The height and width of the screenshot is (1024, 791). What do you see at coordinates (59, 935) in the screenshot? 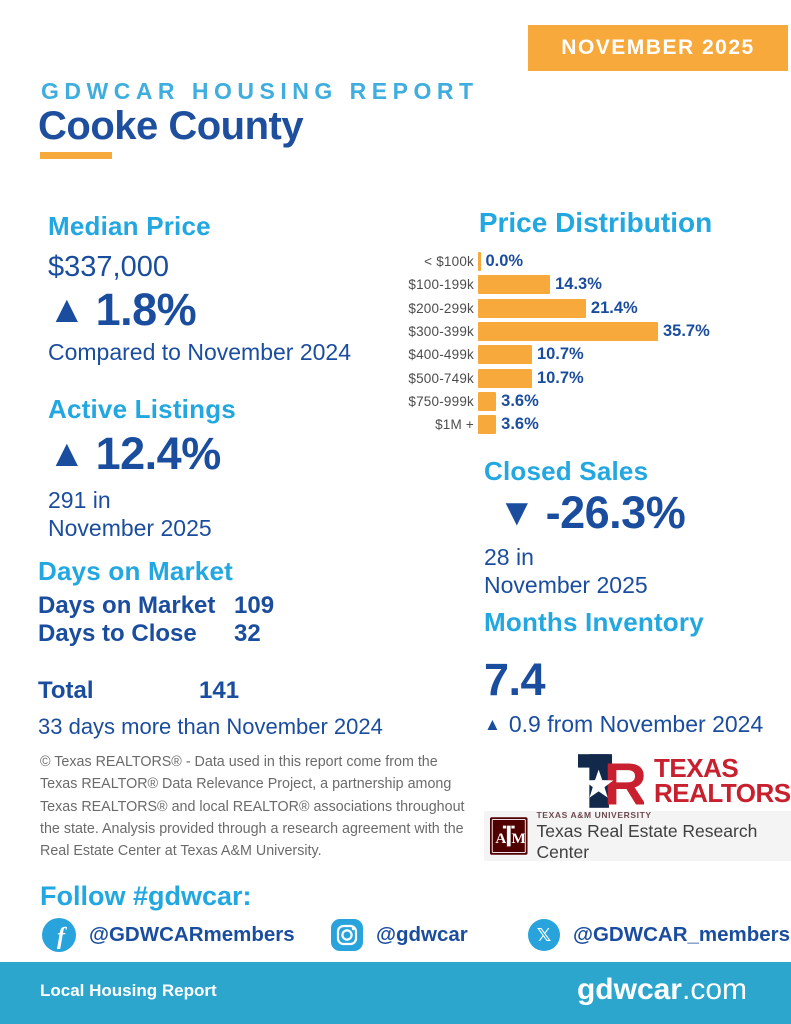
I see `facebook-icon: f` at bounding box center [59, 935].